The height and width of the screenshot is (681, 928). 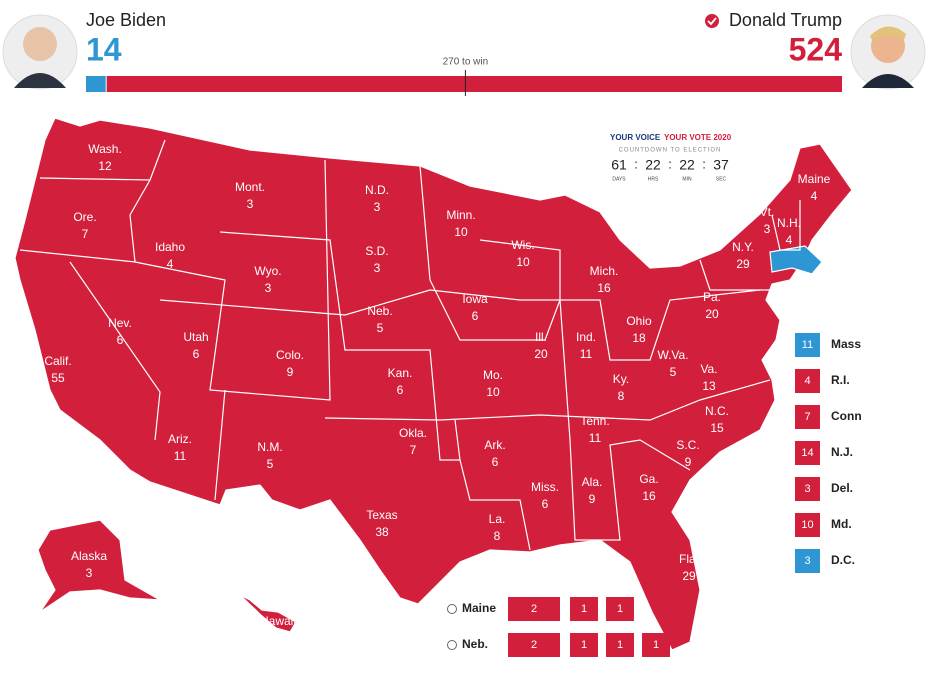 I want to click on state-name: N.M., so click(x=269, y=447).